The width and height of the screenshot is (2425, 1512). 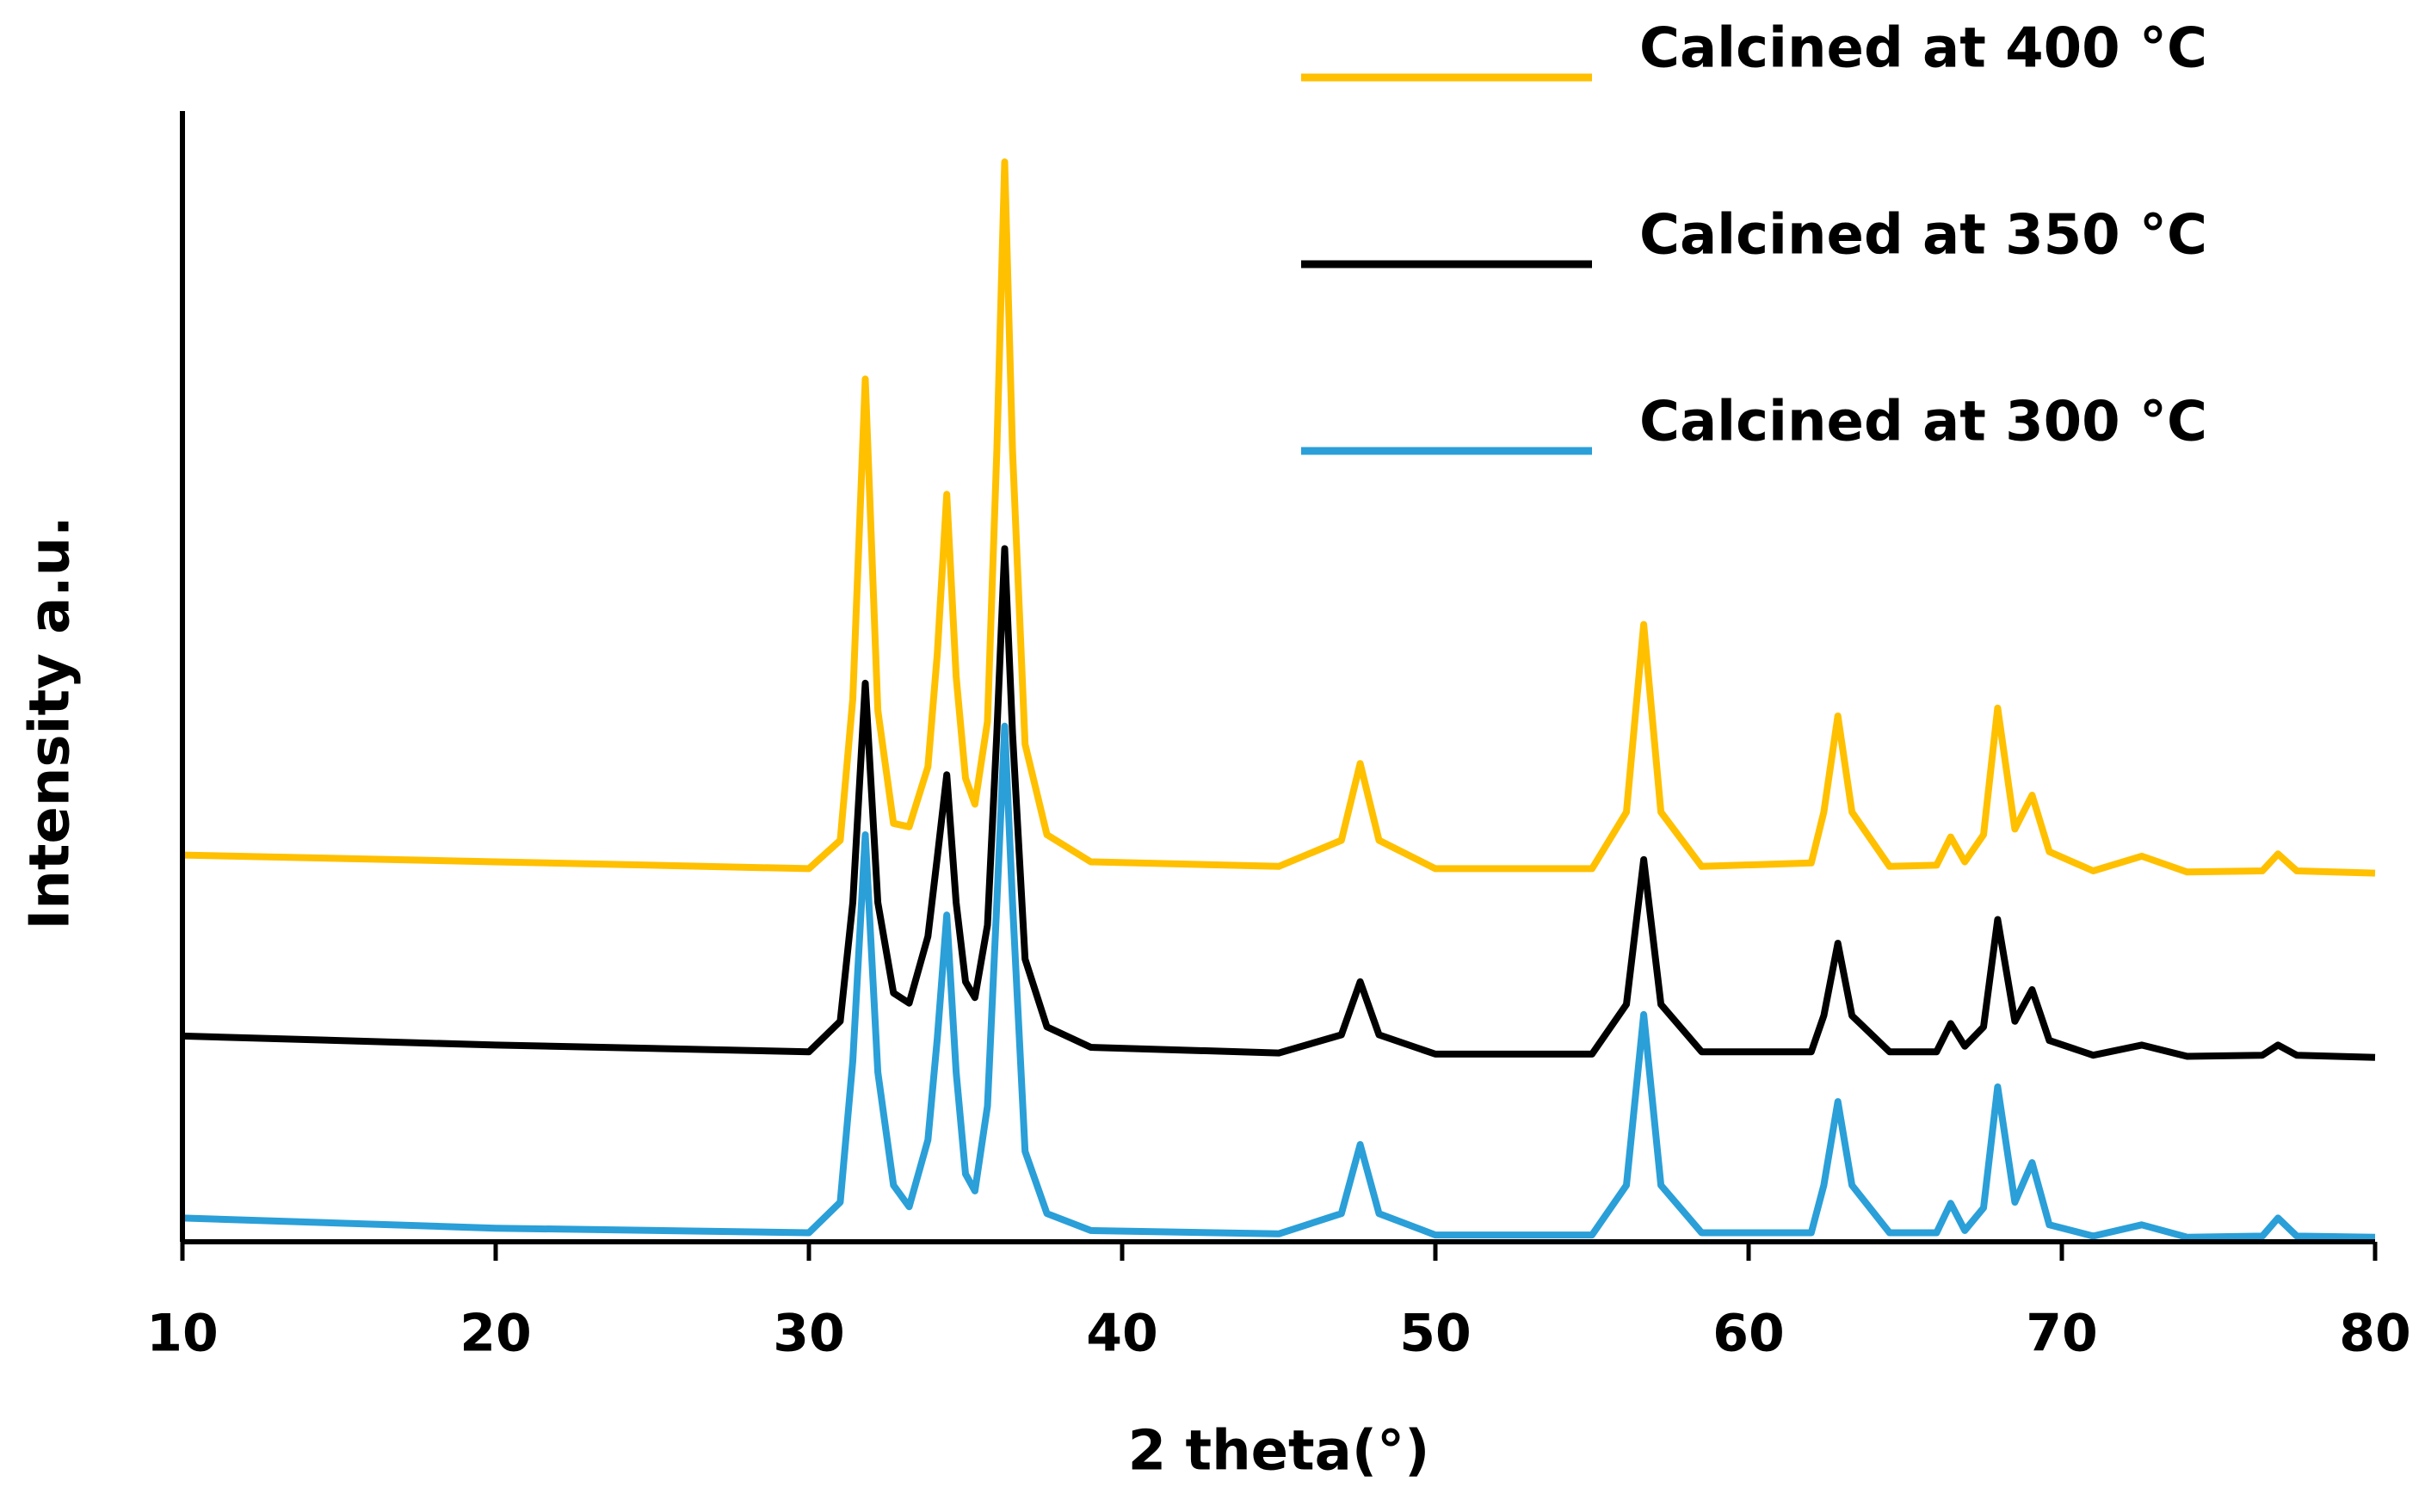 I want to click on x-tick-label: 30, so click(x=809, y=1334).